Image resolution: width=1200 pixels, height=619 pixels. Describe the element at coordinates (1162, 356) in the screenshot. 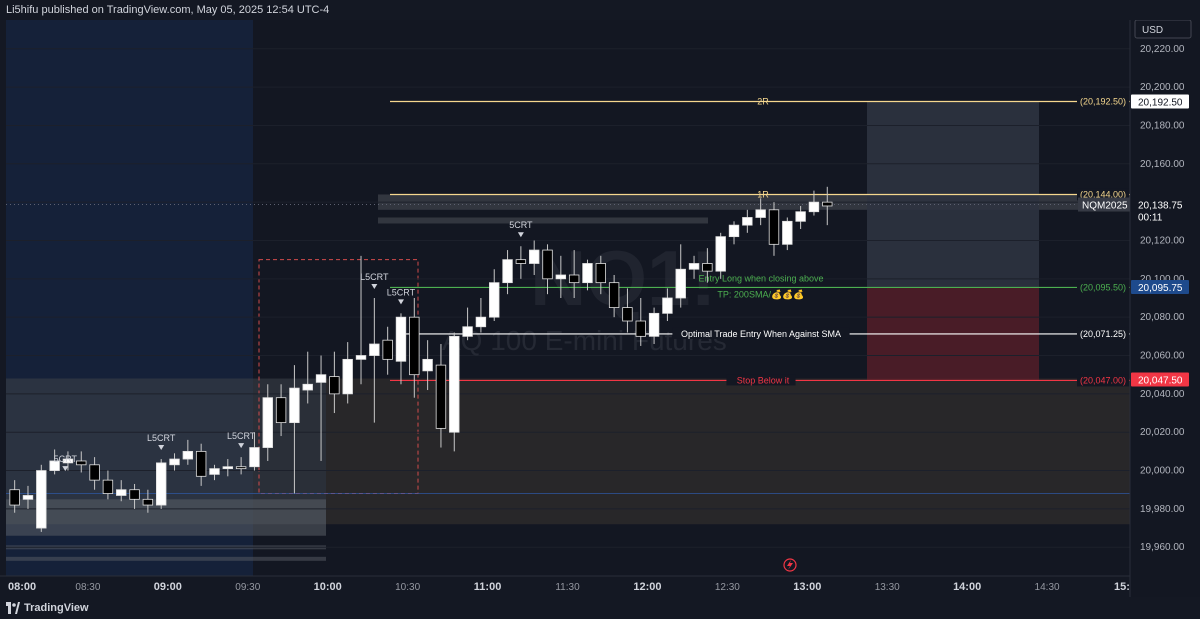

I see `price-tick: 20,060.00` at that location.